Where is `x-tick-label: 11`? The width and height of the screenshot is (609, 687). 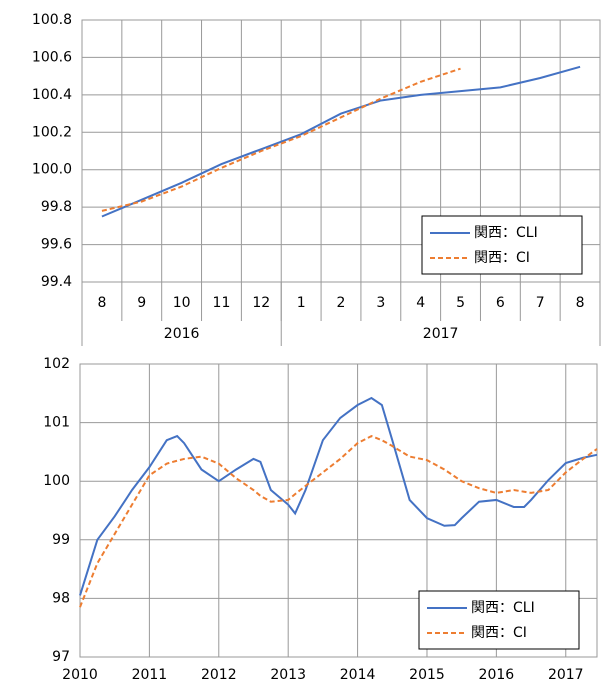 x-tick-label: 11 is located at coordinates (222, 303).